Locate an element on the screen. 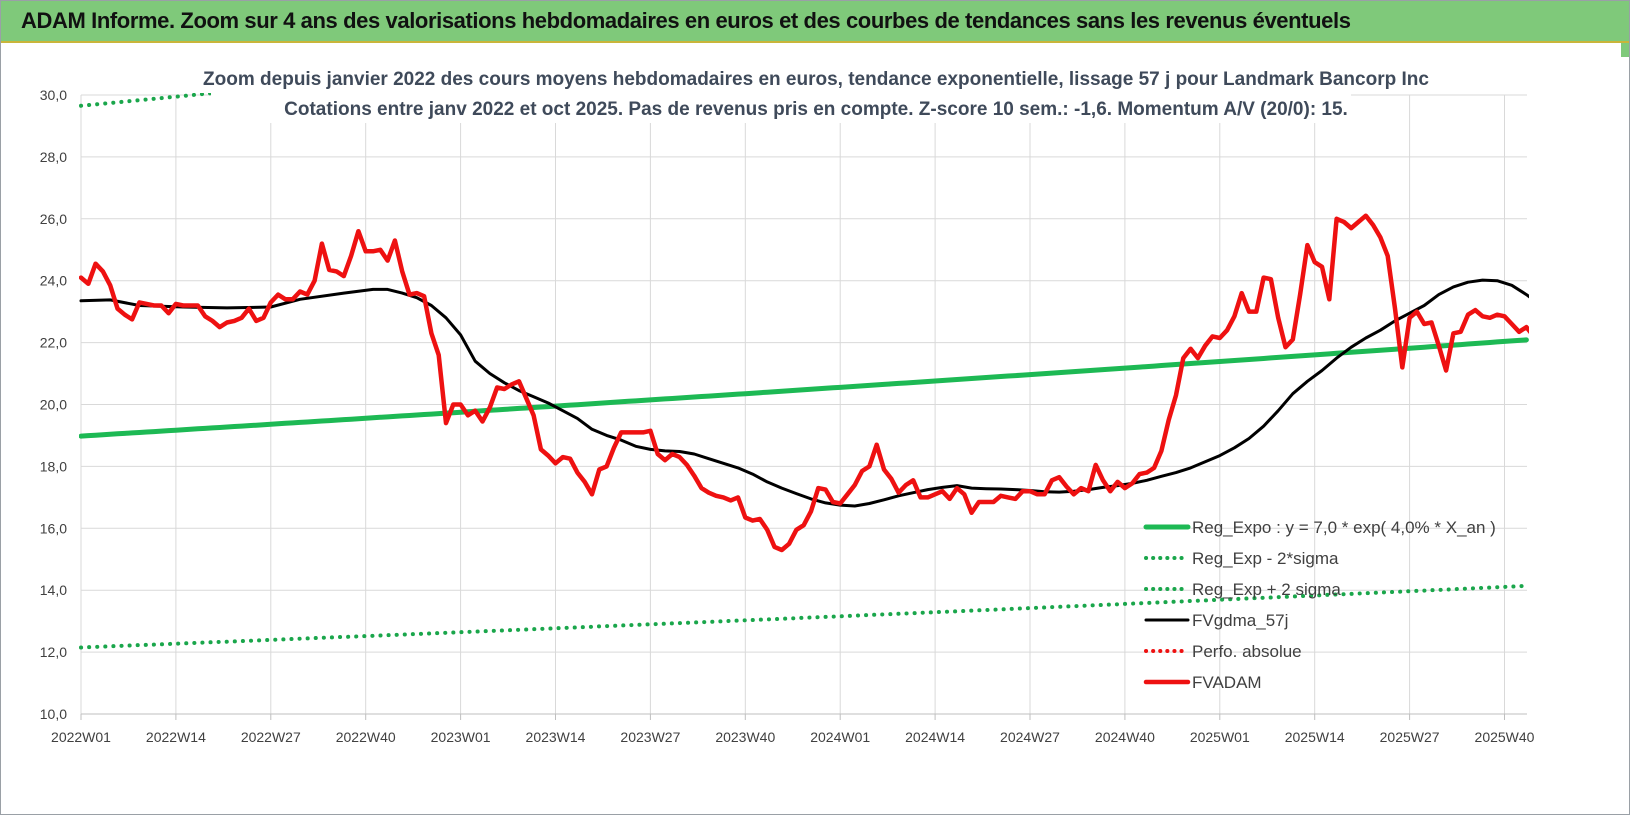 The width and height of the screenshot is (1630, 815). y-tick-label: 12,0 is located at coordinates (53, 652).